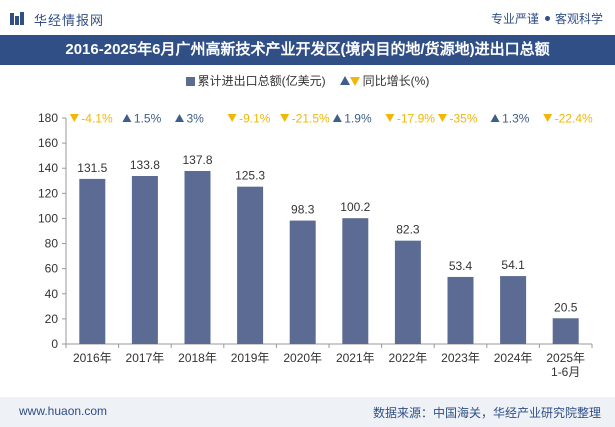 This screenshot has width=615, height=427. What do you see at coordinates (408, 230) in the screenshot?
I see `bar-value-label: 82.3` at bounding box center [408, 230].